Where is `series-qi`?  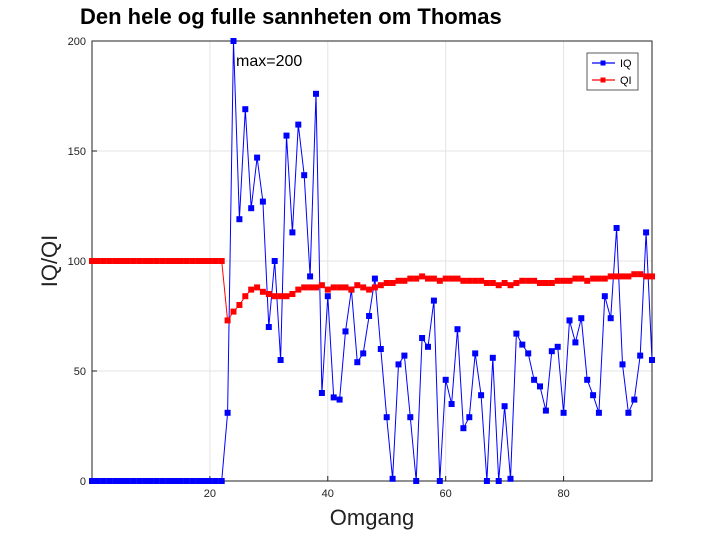 series-qi is located at coordinates (372, 291).